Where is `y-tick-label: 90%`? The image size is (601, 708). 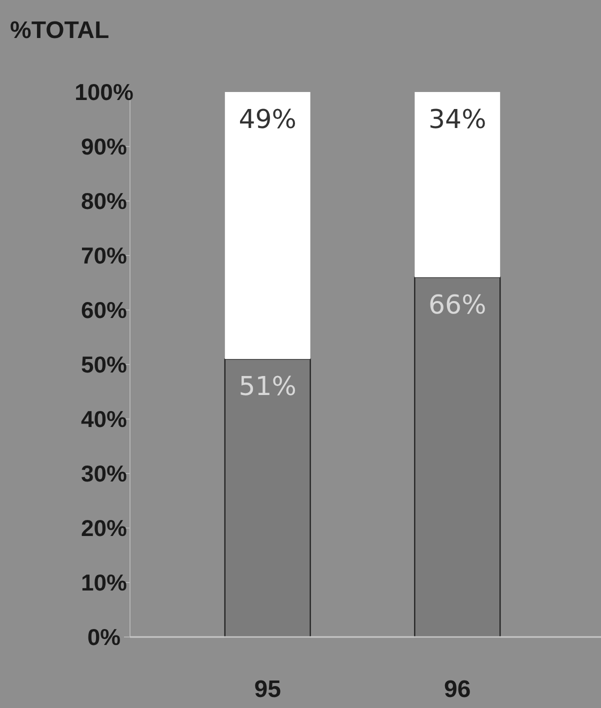
y-tick-label: 90% is located at coordinates (104, 147).